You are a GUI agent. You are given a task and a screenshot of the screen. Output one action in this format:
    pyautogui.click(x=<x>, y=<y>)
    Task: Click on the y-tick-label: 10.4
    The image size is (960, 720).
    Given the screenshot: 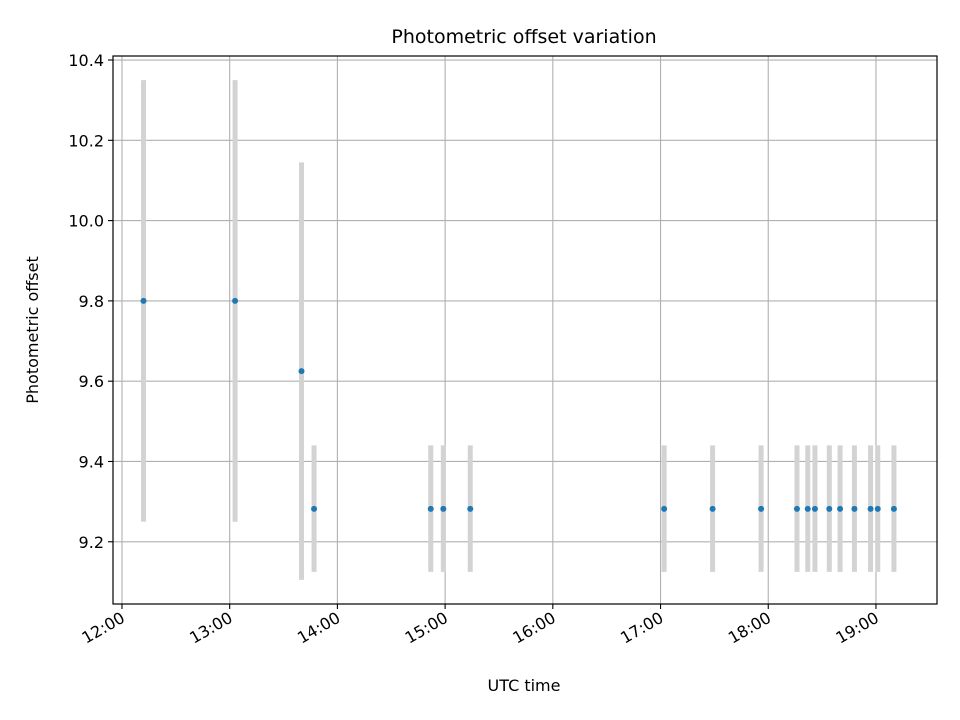 What is the action you would take?
    pyautogui.click(x=86, y=60)
    